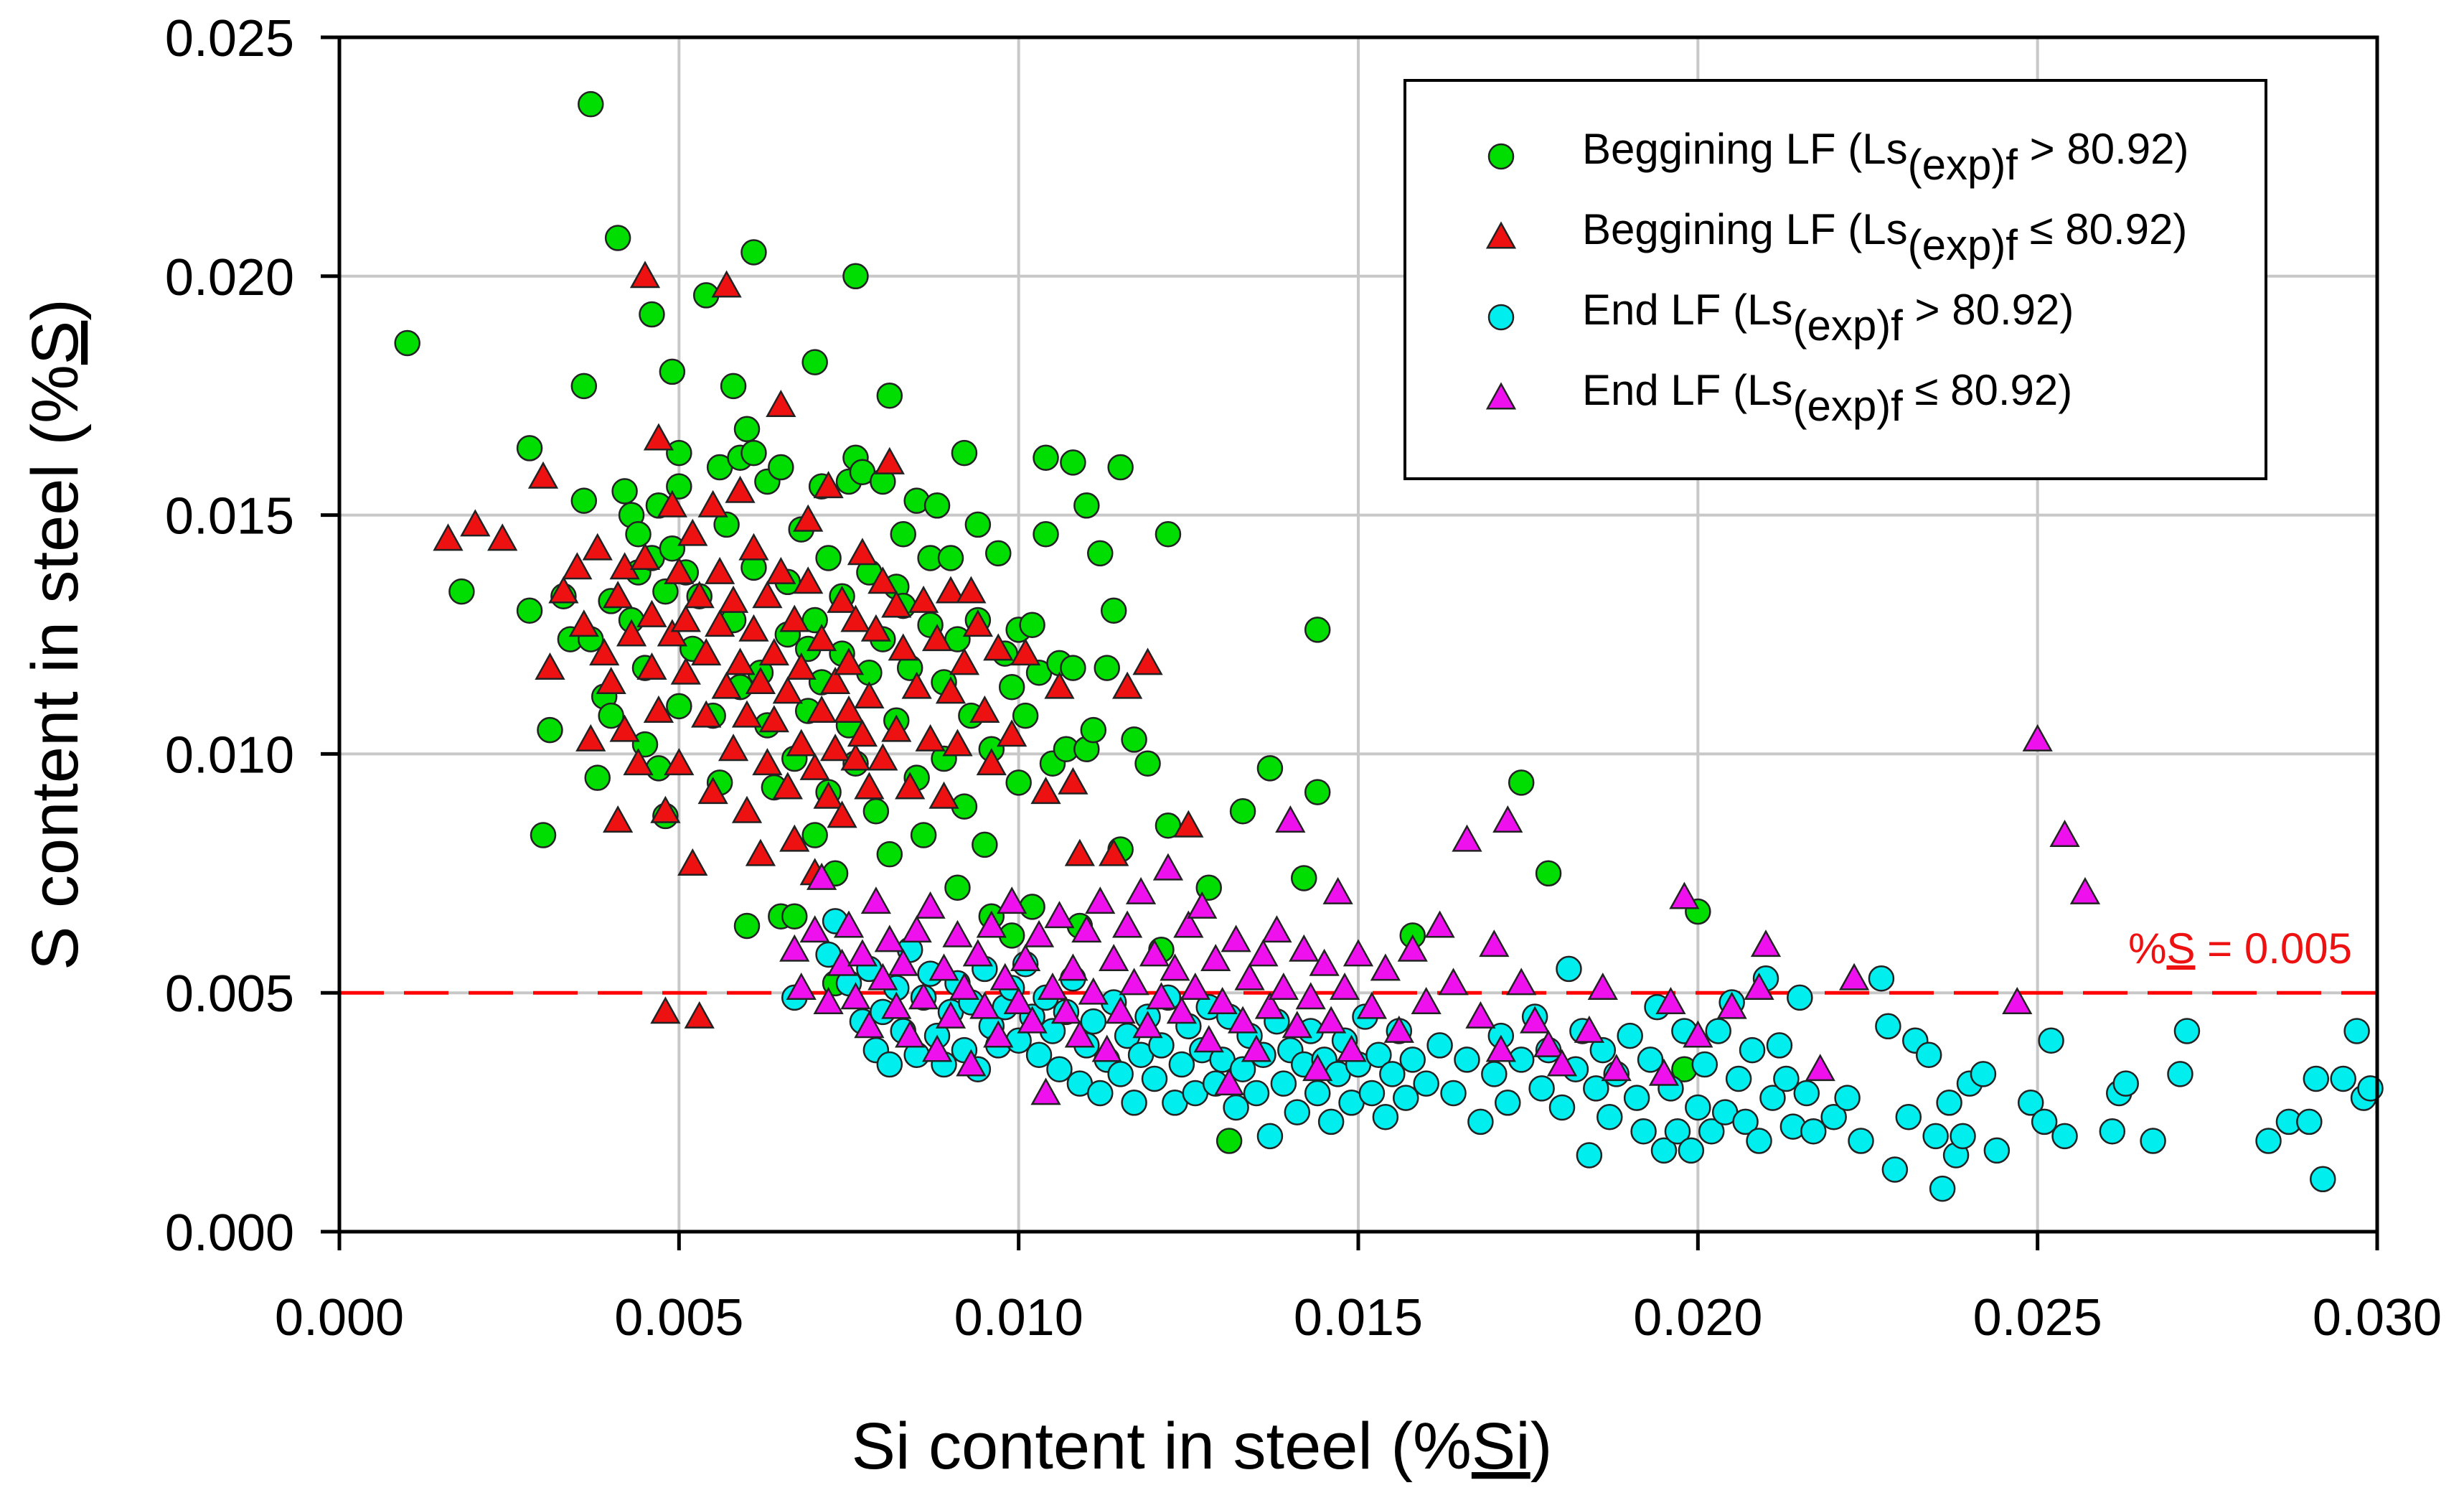 The width and height of the screenshot is (2464, 1503). Describe the element at coordinates (2240, 948) in the screenshot. I see `reference-line-label: %S = 0.005` at that location.